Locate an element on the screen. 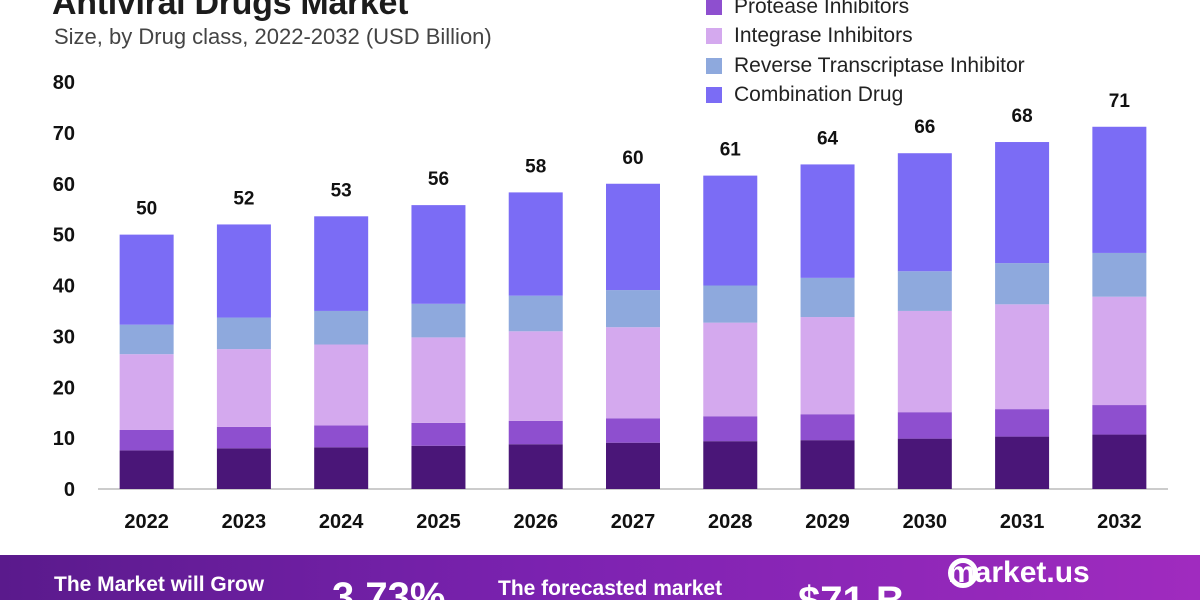  banner-grow-text: The Market will Grow is located at coordinates (159, 584).